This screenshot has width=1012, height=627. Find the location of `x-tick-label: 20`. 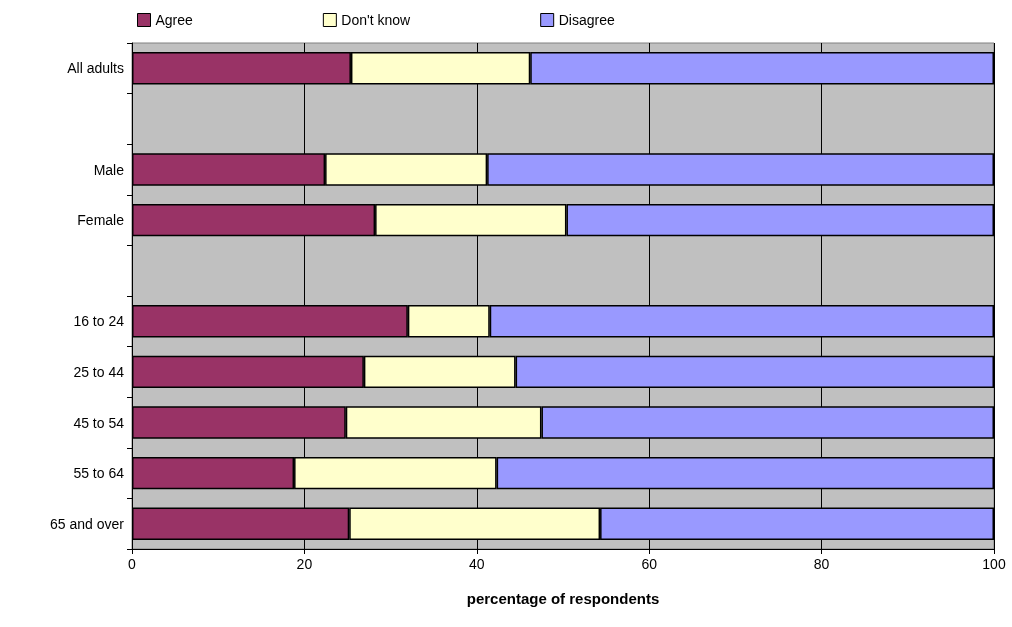

x-tick-label: 20 is located at coordinates (304, 564).